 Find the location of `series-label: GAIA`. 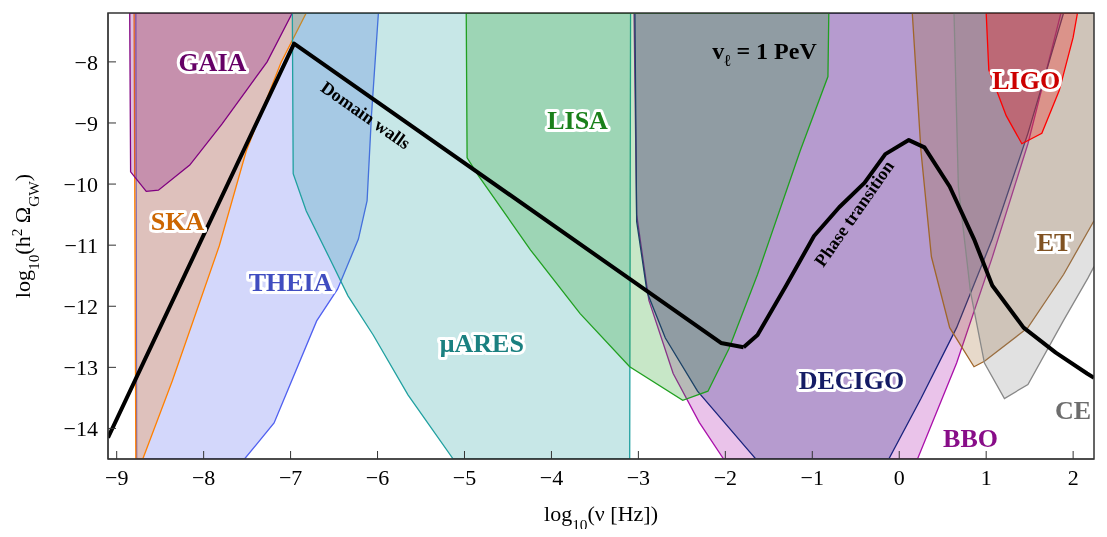

series-label: GAIA is located at coordinates (212, 62).